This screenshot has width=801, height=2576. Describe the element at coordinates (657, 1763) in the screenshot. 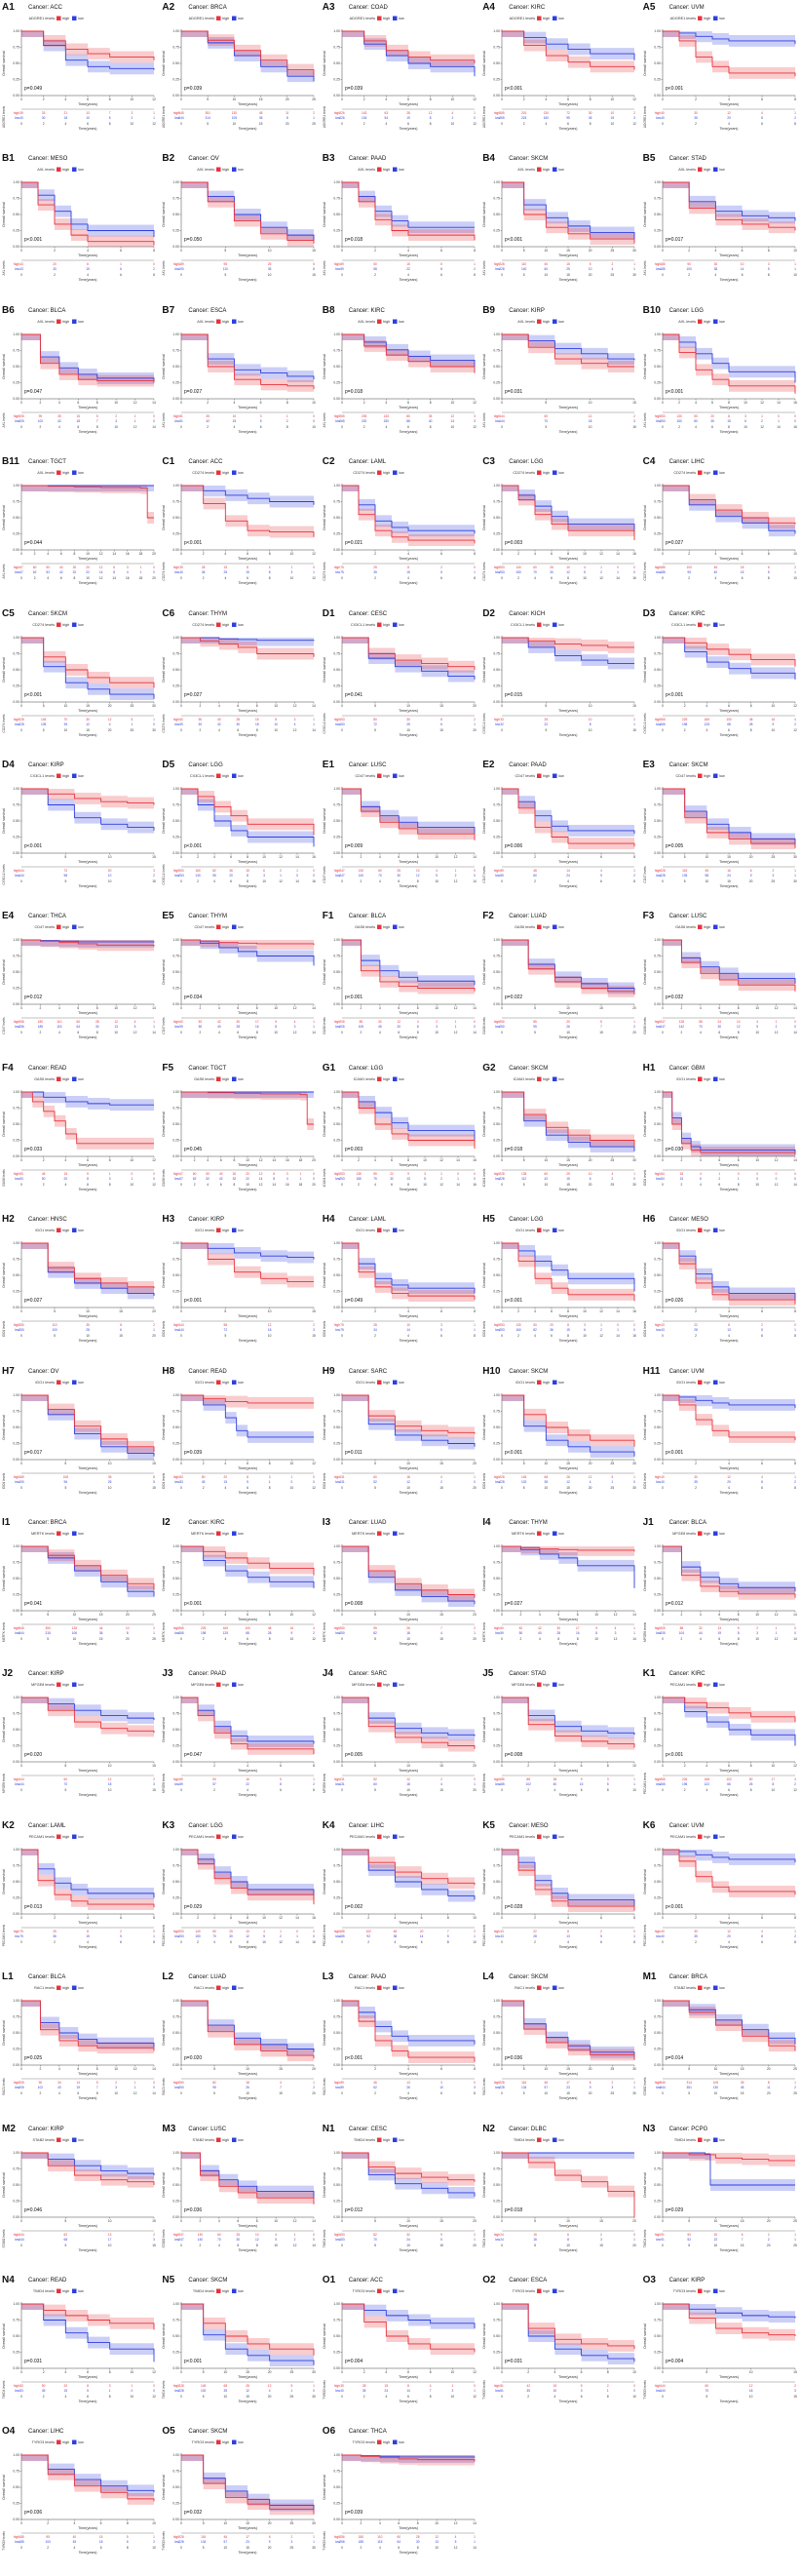

I see `y-tick-label: 0.00` at that location.